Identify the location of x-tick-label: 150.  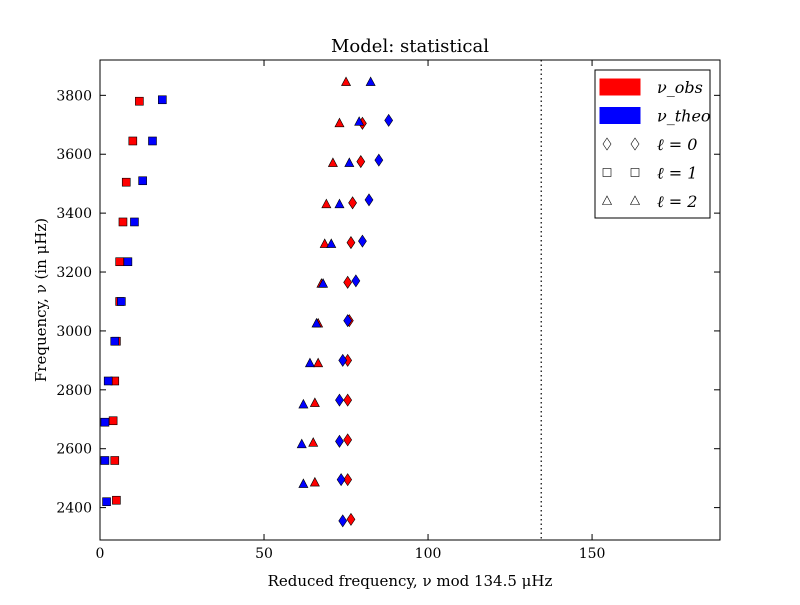
(592, 554).